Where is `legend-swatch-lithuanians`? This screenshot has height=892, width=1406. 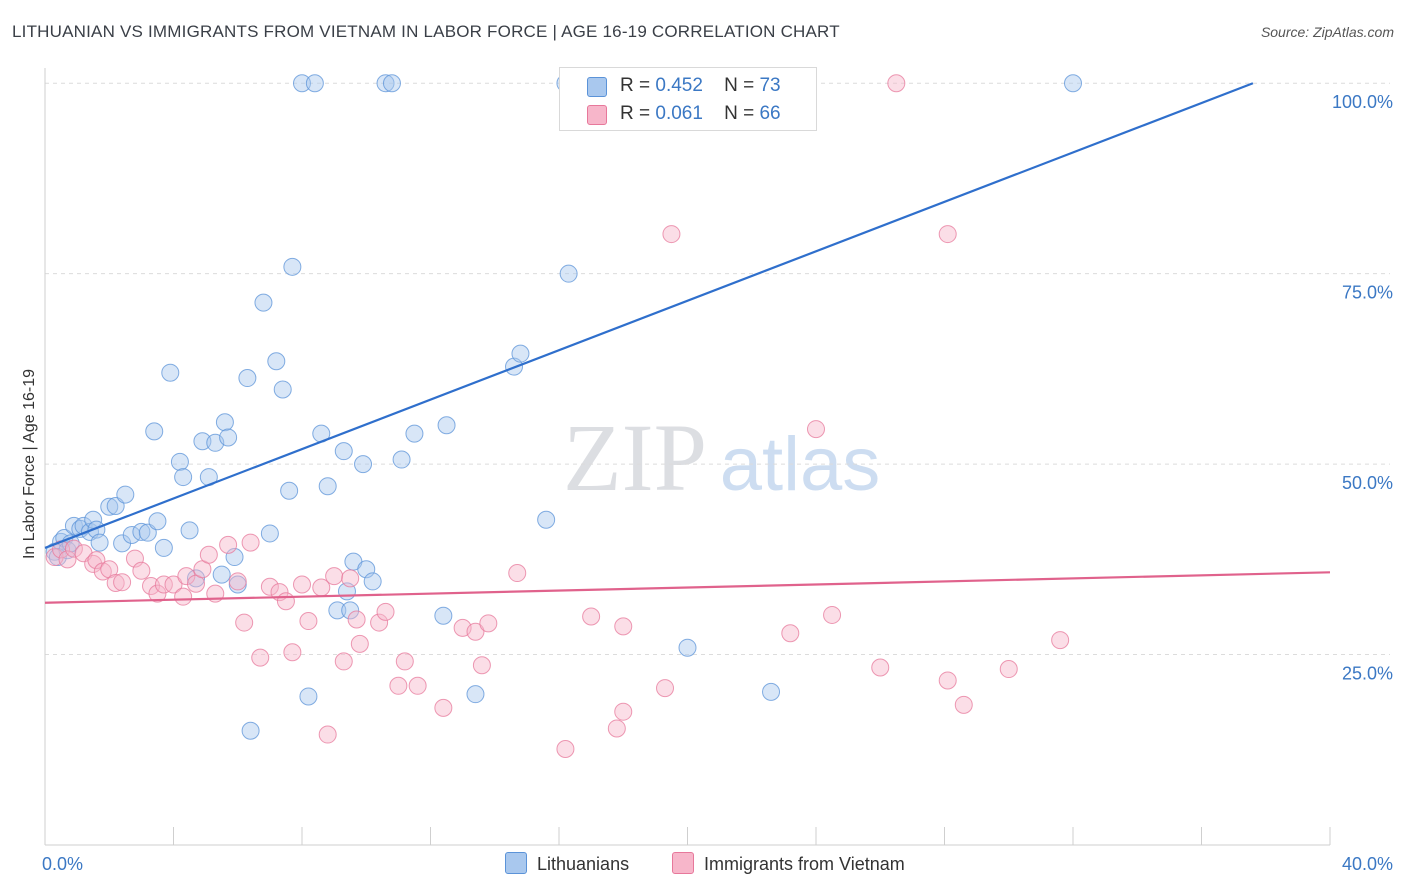
legend-swatch-lithuanians is located at coordinates (516, 863).